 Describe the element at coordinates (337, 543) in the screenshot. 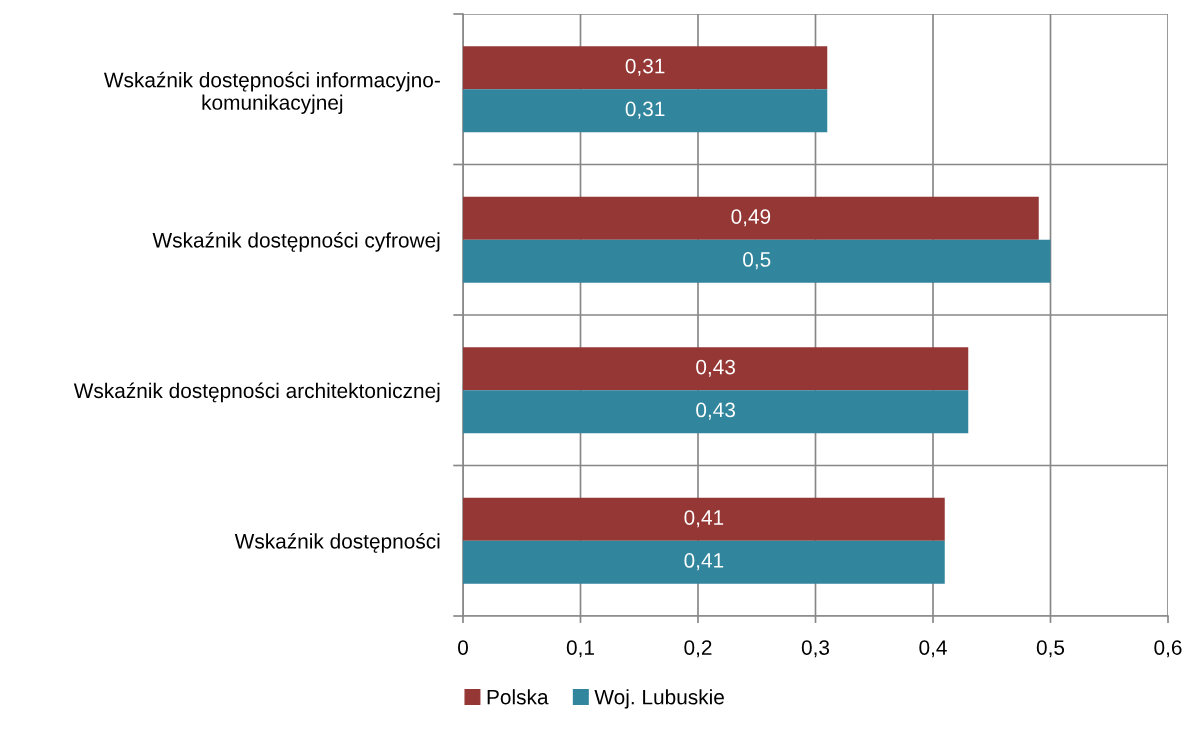

I see `y-tick-label: Wskaźnik dostępności` at that location.